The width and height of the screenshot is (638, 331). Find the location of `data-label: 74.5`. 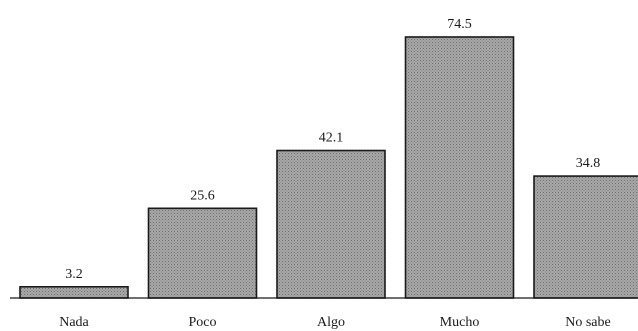

data-label: 74.5 is located at coordinates (459, 24).